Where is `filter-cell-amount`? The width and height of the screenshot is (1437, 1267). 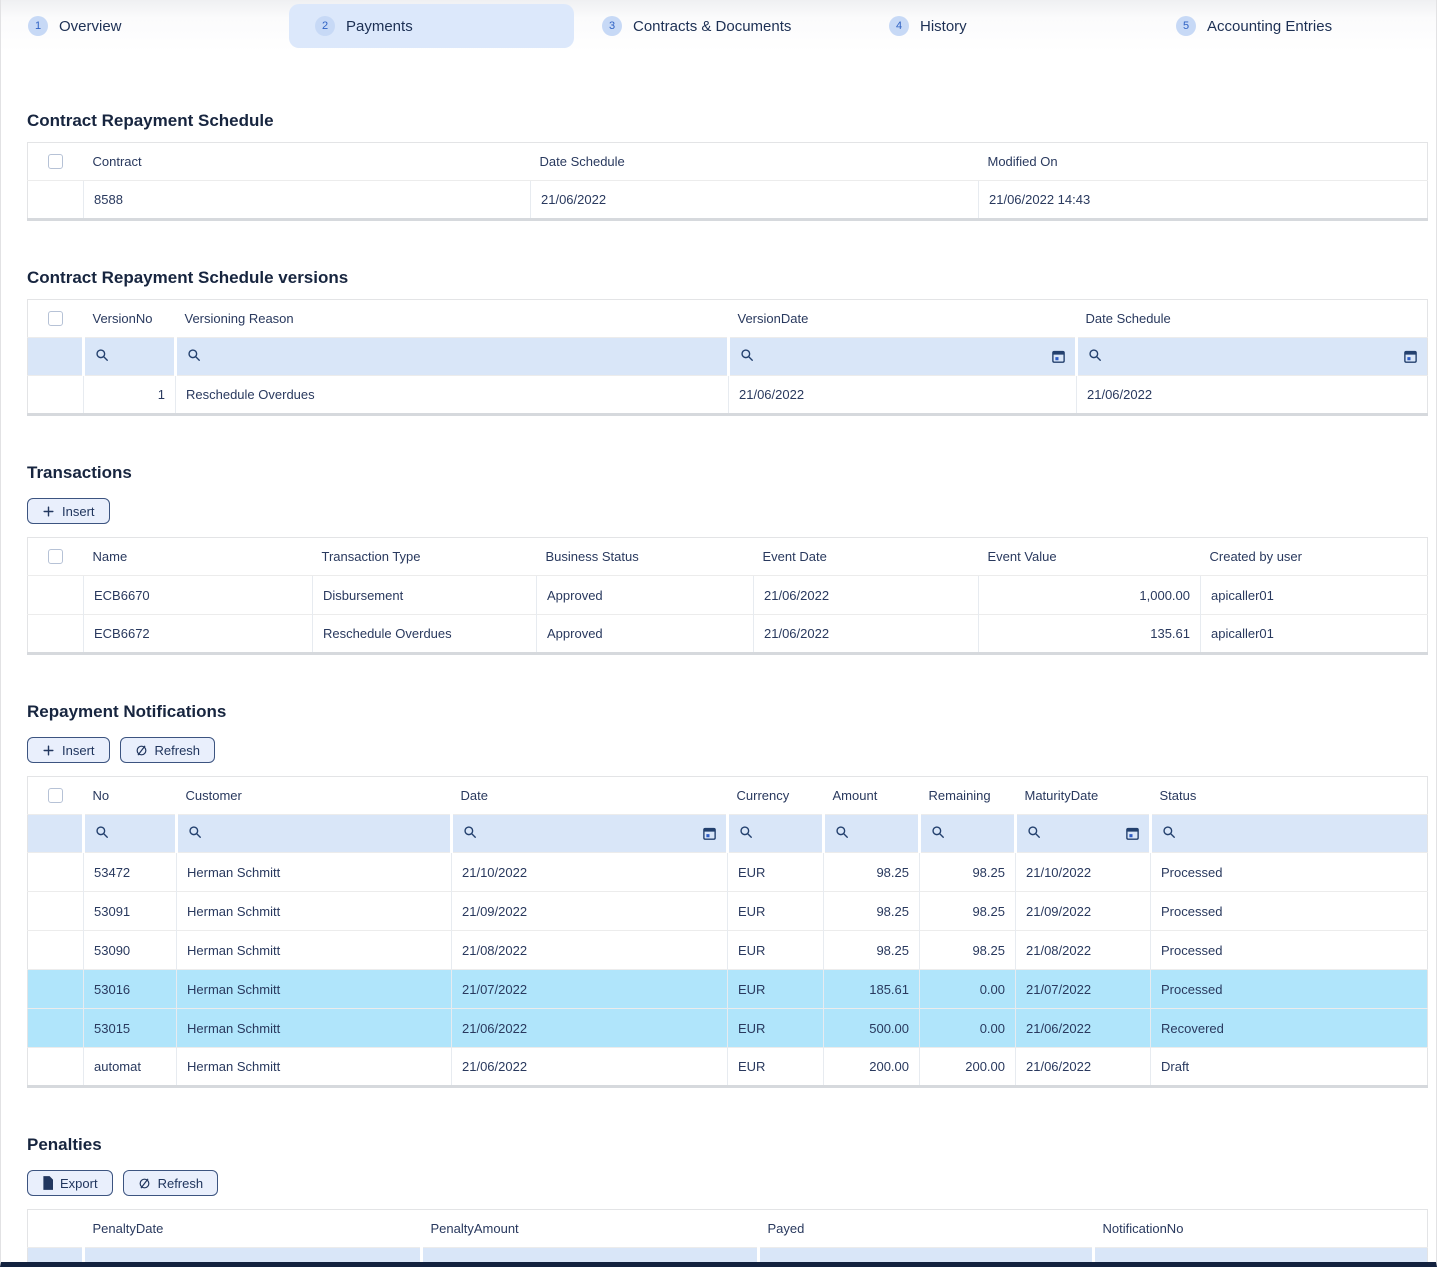
filter-cell-amount is located at coordinates (871, 833).